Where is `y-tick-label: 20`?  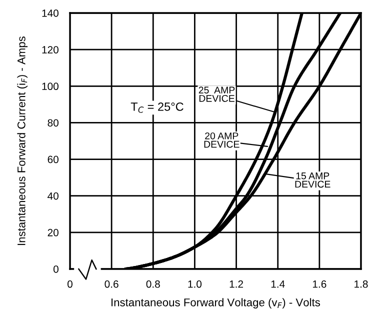
y-tick-label: 20 is located at coordinates (53, 232).